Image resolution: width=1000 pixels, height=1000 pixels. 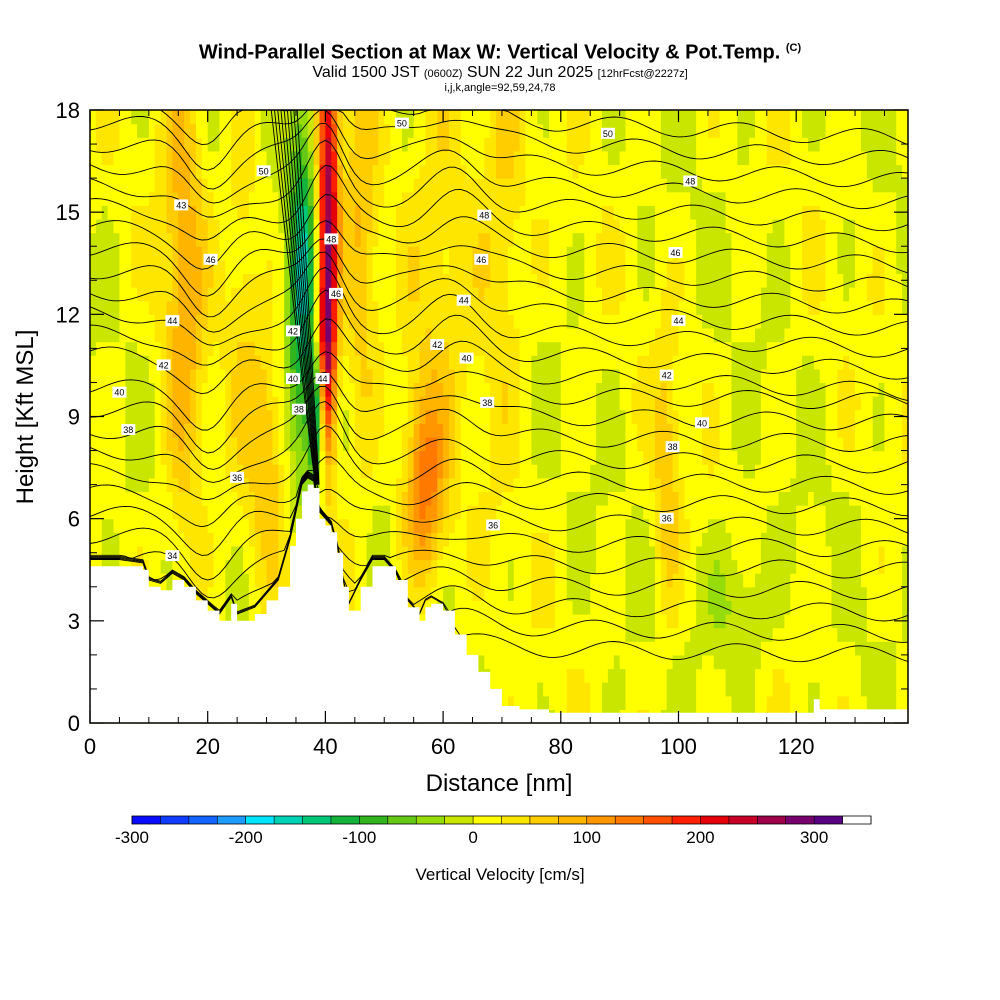 I want to click on y-tick-label: 3, so click(x=74, y=621).